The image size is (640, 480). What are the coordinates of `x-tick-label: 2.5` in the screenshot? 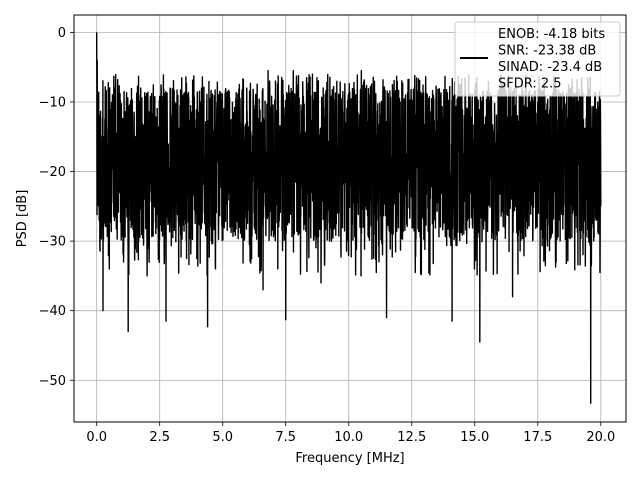 It's located at (159, 437).